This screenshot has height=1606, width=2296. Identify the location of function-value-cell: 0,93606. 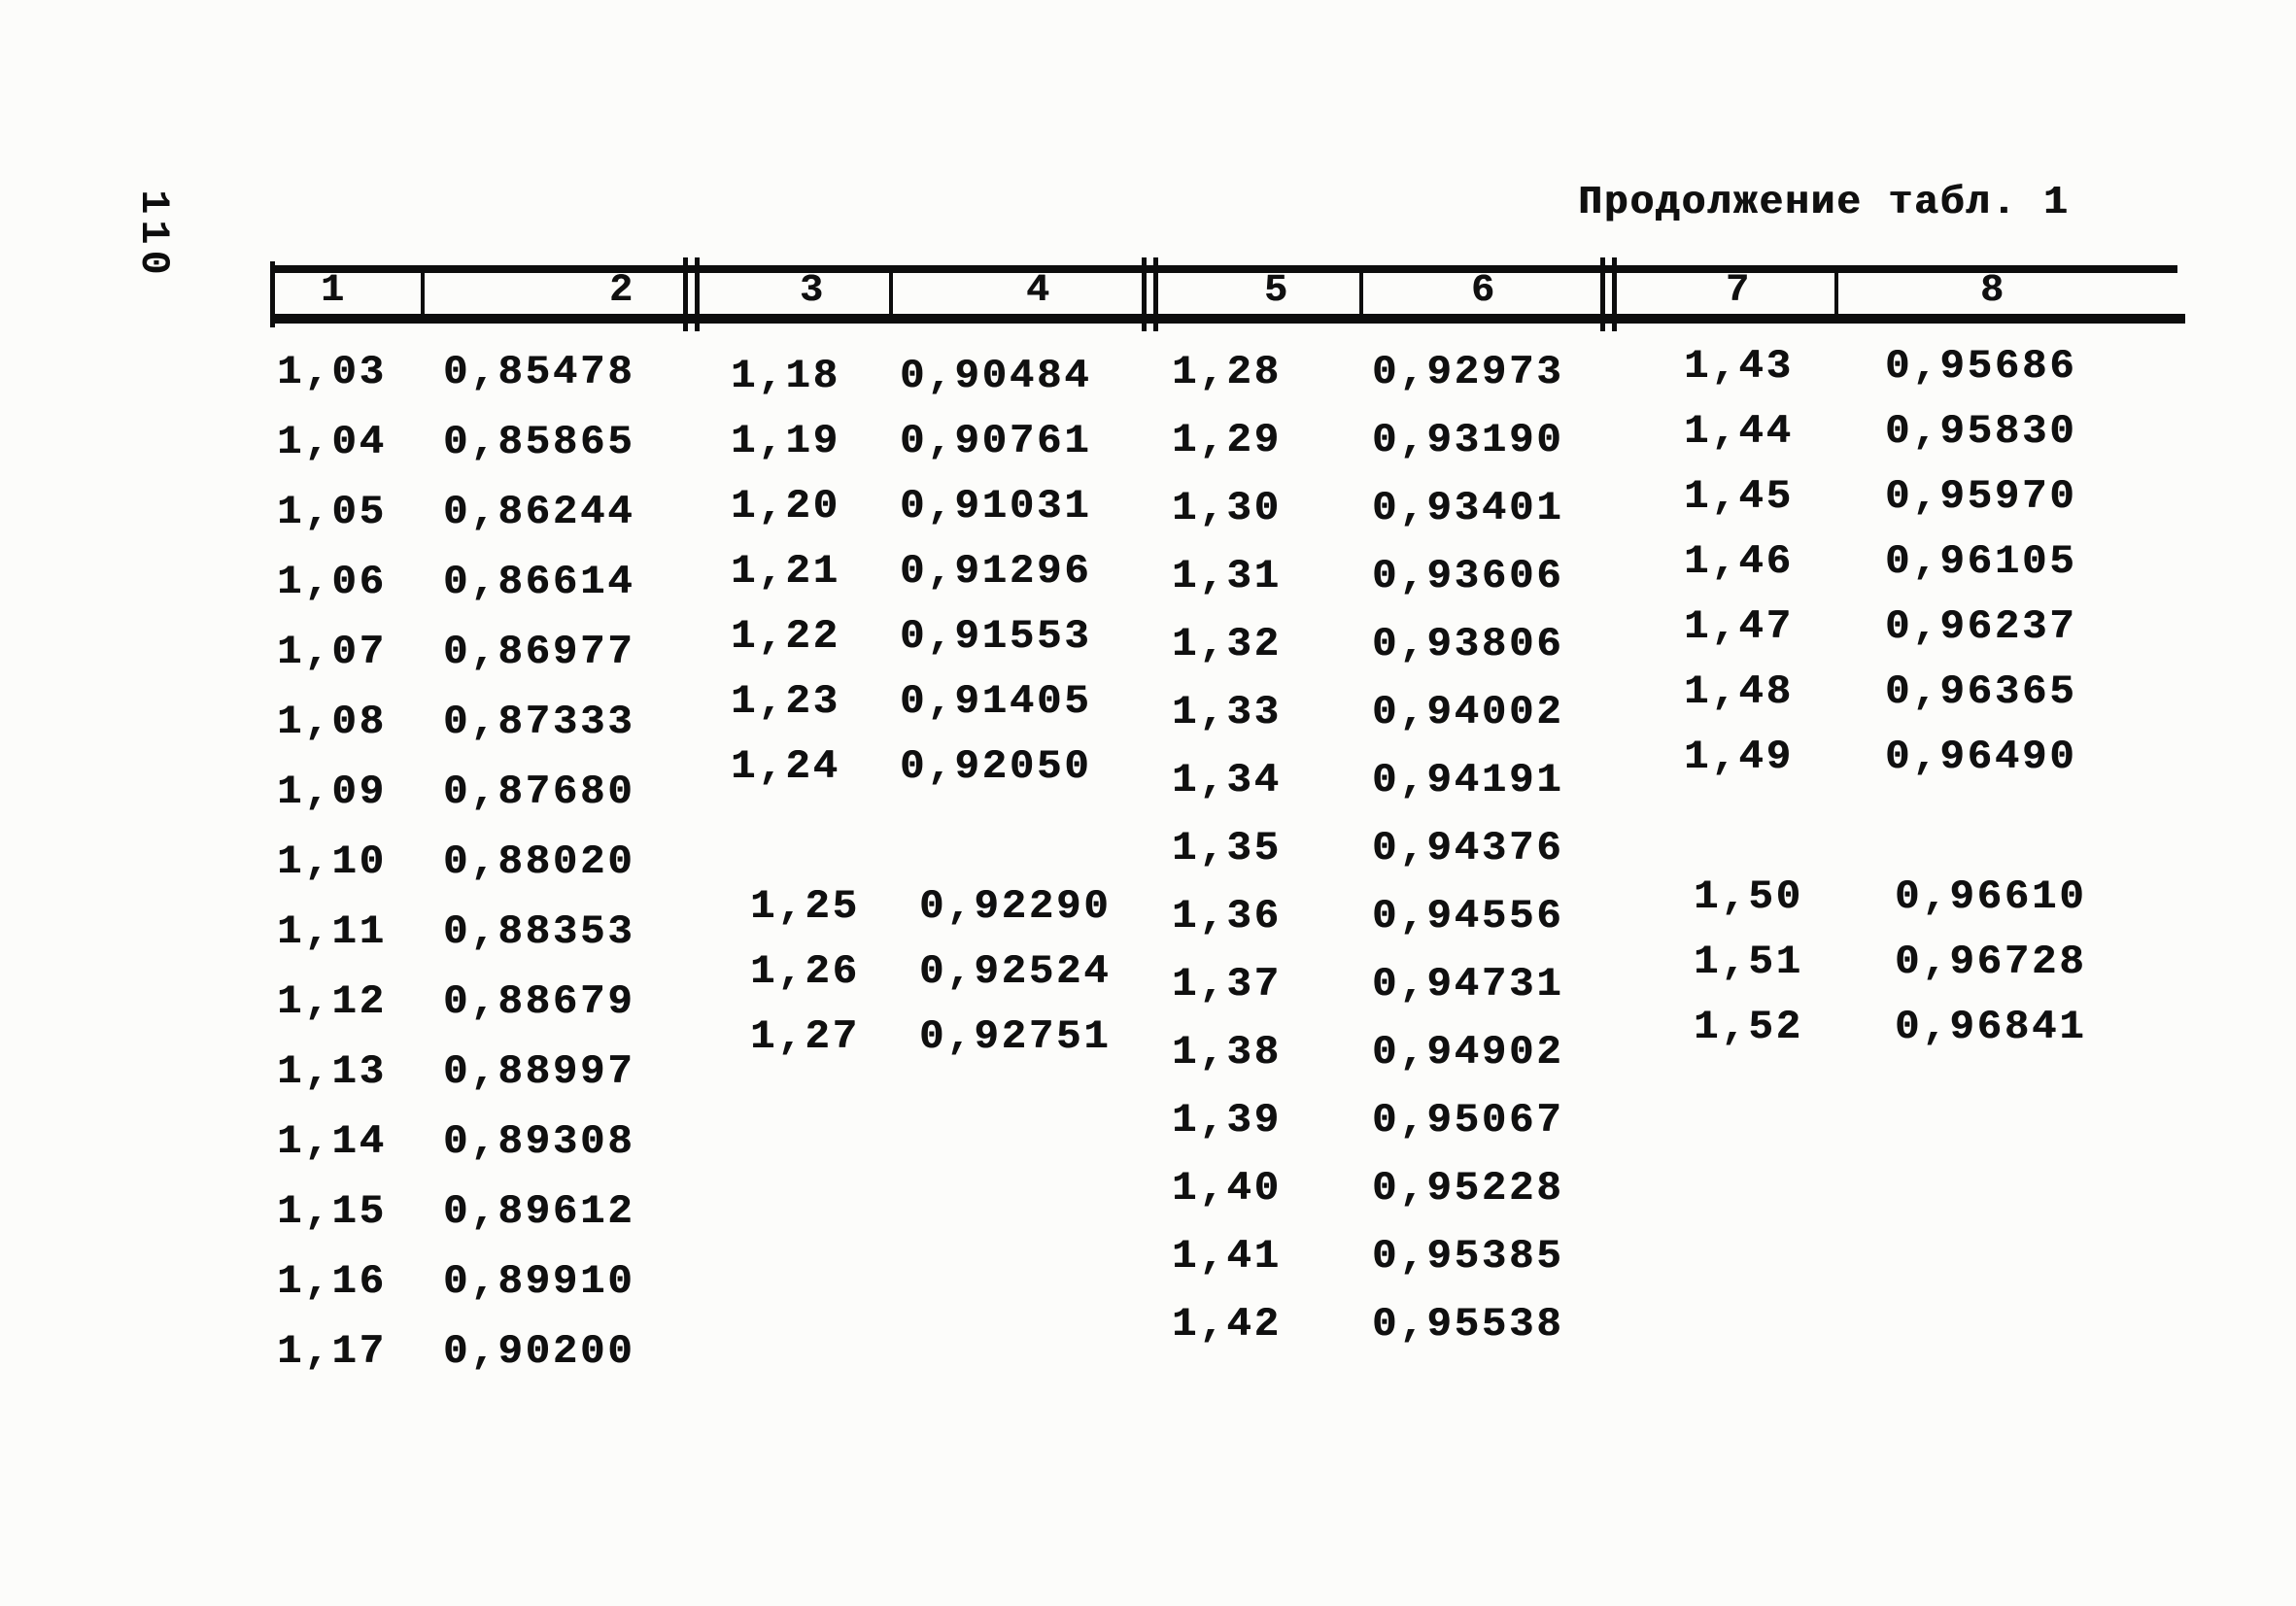
(1468, 576).